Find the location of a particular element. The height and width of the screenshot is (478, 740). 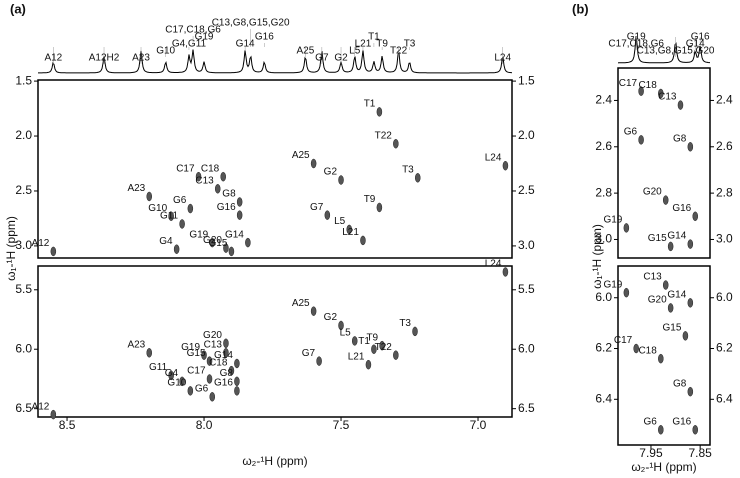

x-axis-label: ω₂-¹H (ppm) is located at coordinates (274, 461).